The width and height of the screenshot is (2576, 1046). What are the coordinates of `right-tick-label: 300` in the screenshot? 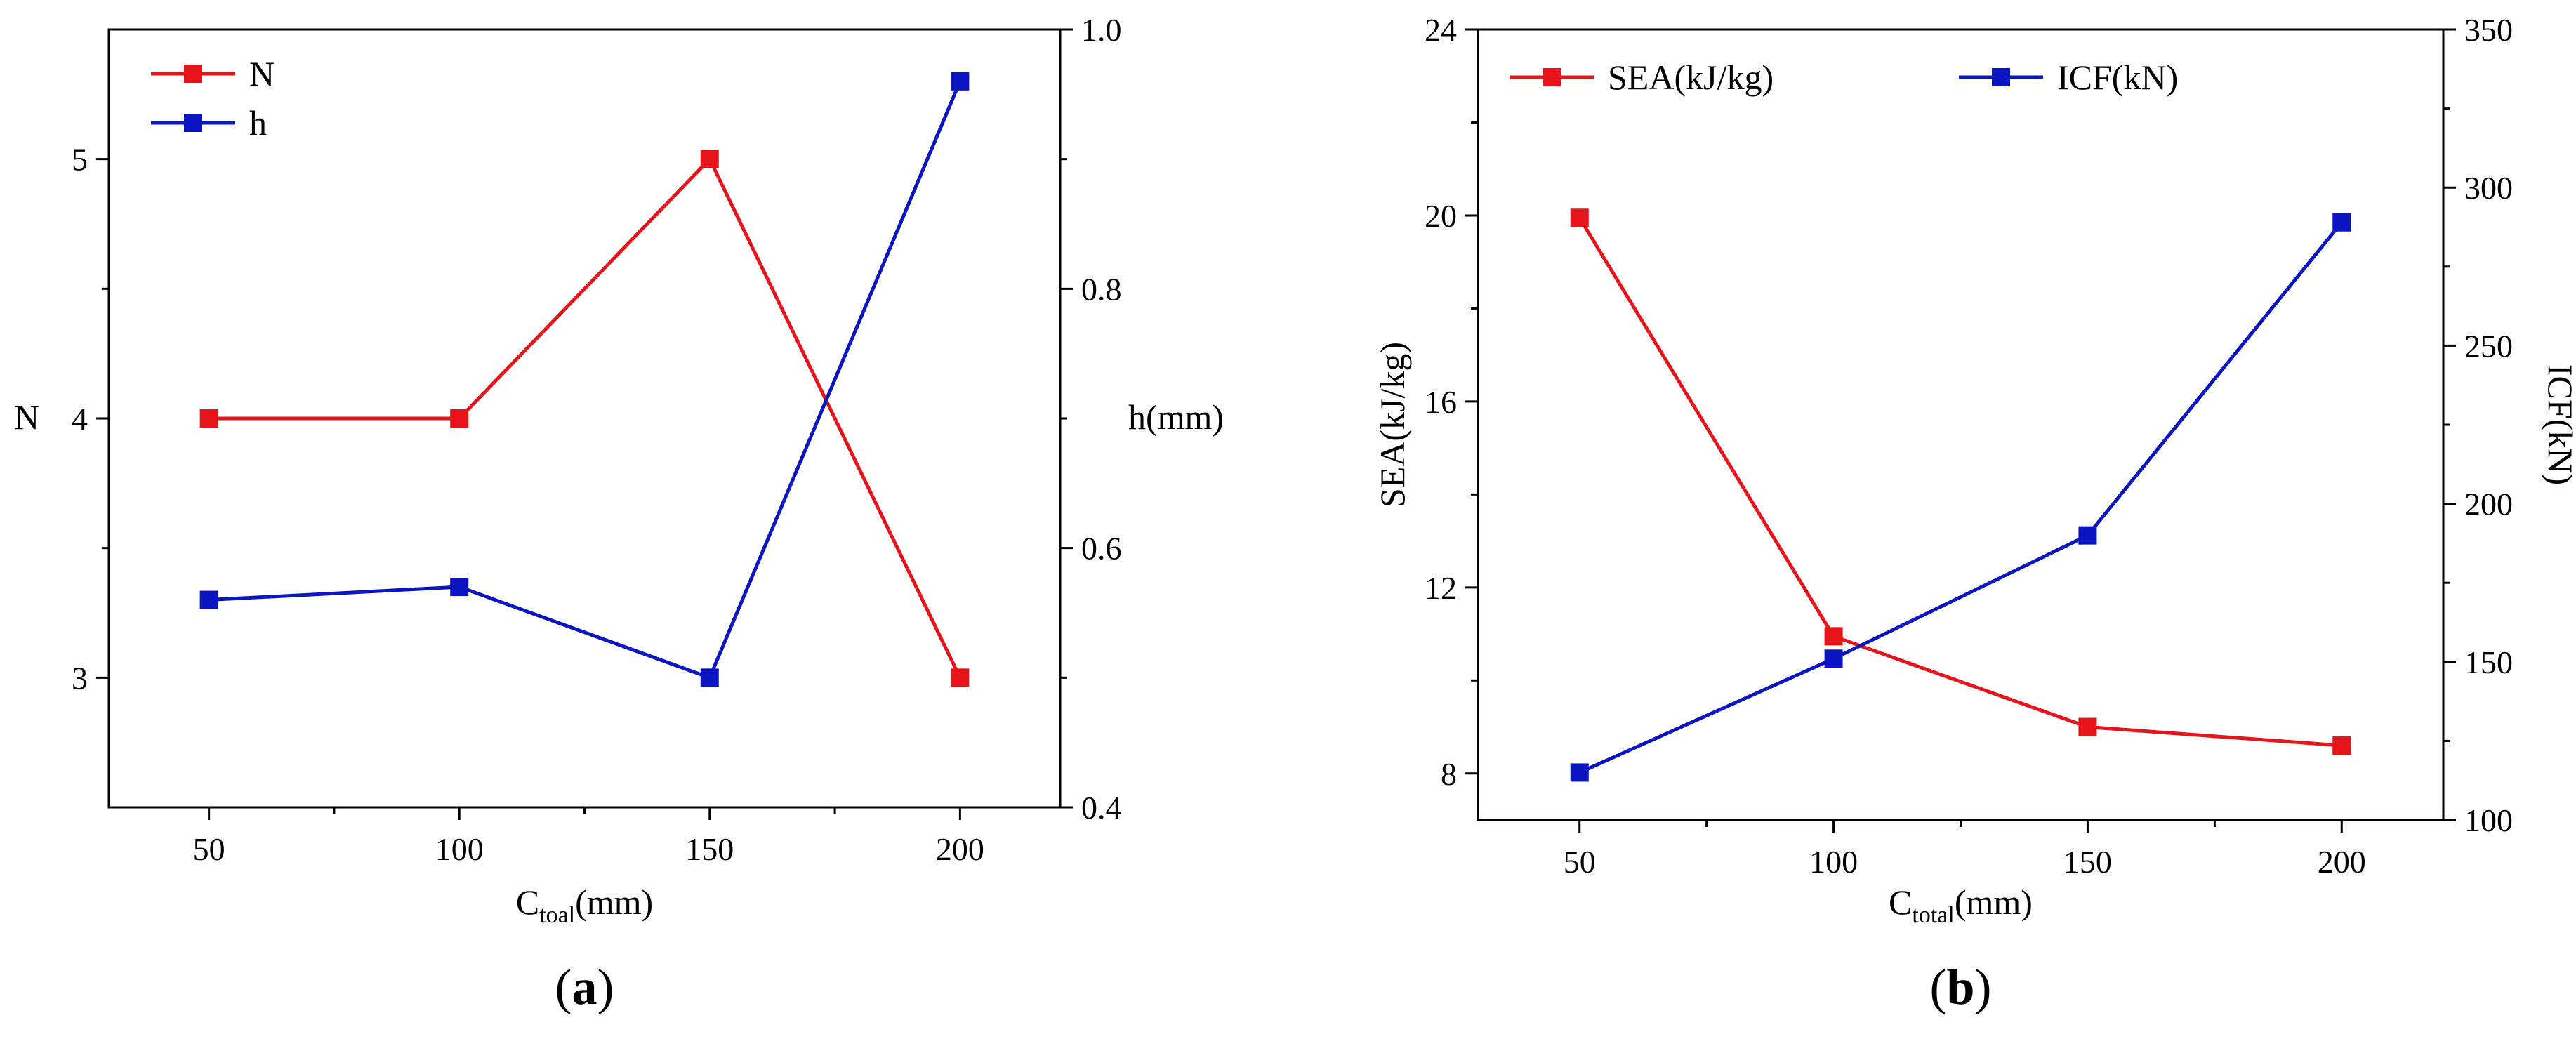 It's located at (2488, 188).